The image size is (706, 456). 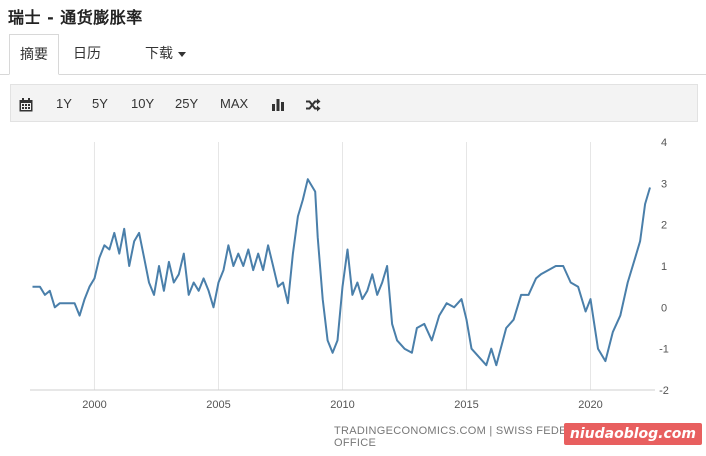 What do you see at coordinates (234, 103) in the screenshot?
I see `range-max-button: MAX` at bounding box center [234, 103].